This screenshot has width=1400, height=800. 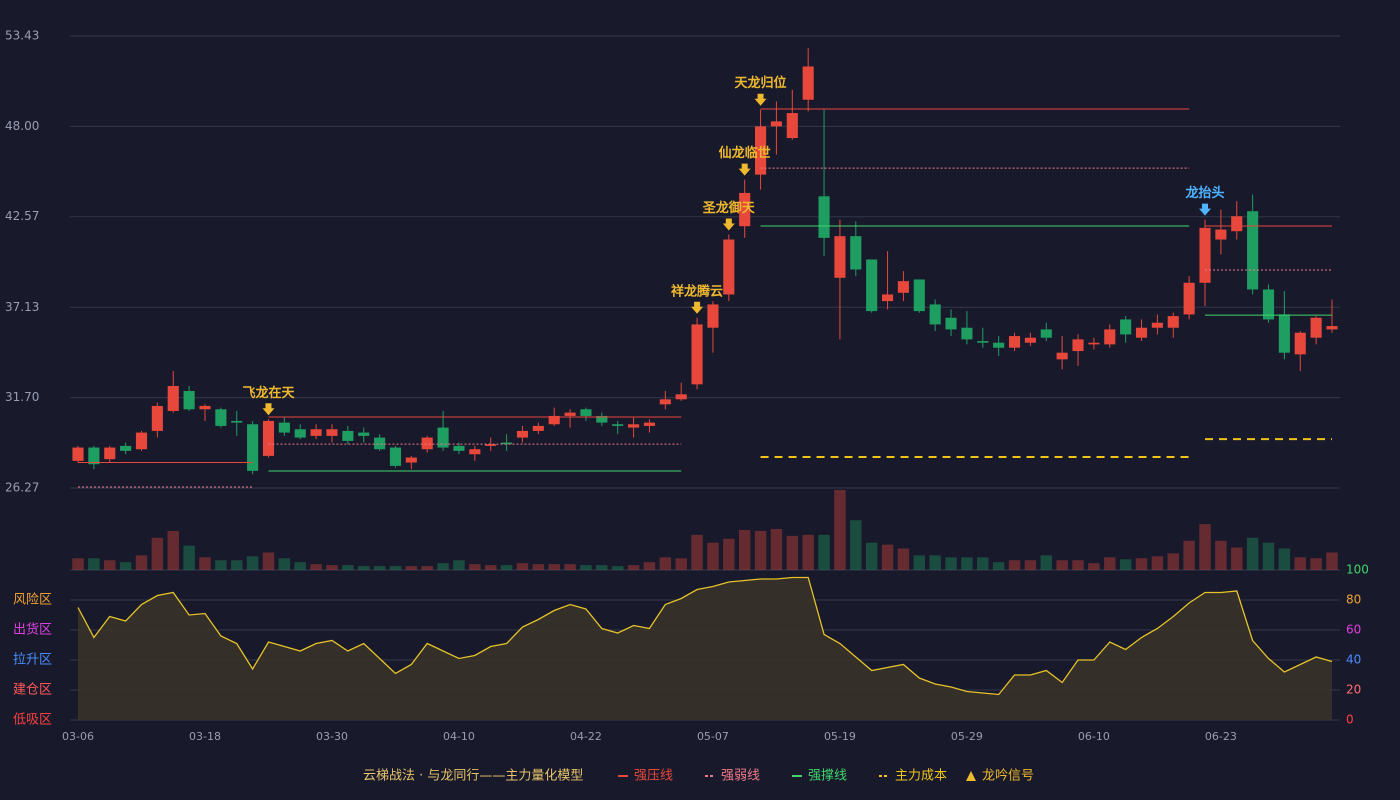 I want to click on signal-label: 祥龙腾云, so click(x=697, y=291).